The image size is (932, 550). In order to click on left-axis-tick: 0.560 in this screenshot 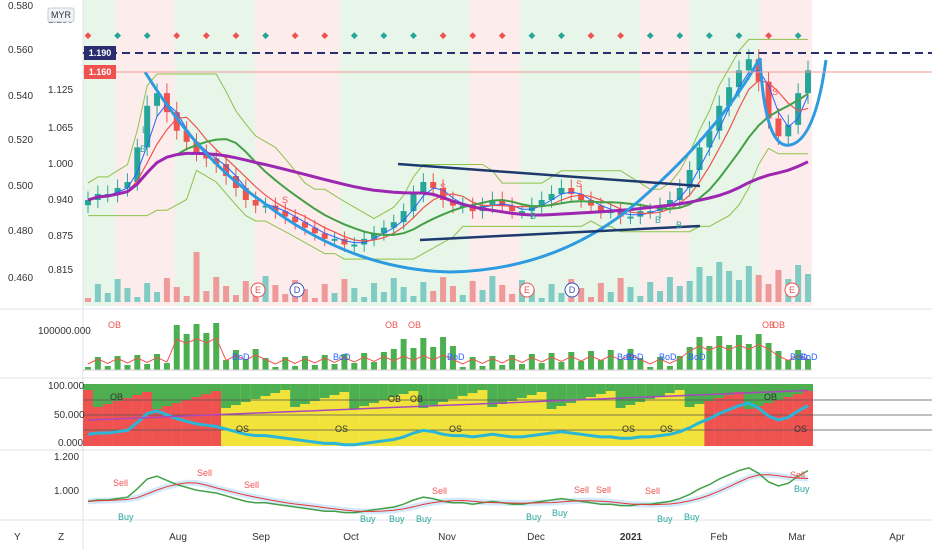, I will do `click(20, 50)`.